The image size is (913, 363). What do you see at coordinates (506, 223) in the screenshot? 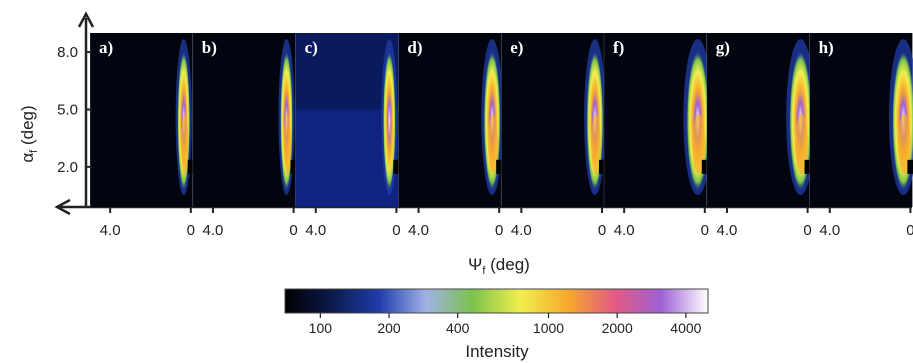
I see `x-ticks-group: 4.0 0 4.0 0 4.0 0 4.0 0 4.0 0 4.0 0 4.0 0 4.0 0` at bounding box center [506, 223].